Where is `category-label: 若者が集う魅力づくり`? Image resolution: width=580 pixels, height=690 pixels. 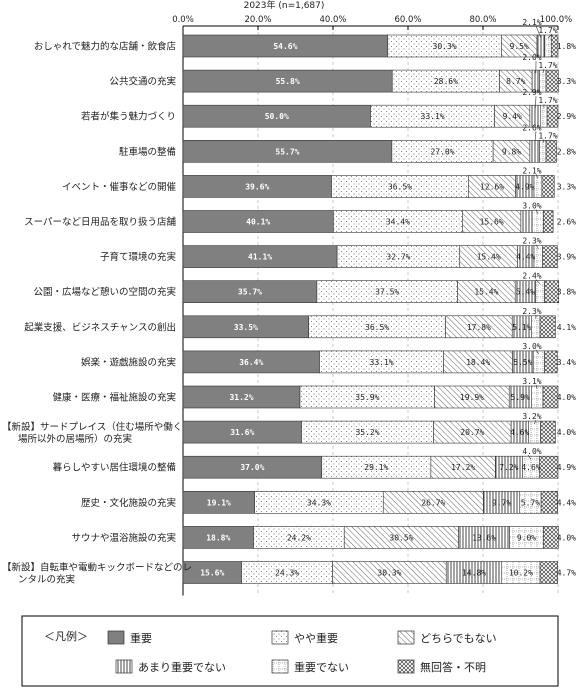 category-label: 若者が集う魅力づくり is located at coordinates (128, 117).